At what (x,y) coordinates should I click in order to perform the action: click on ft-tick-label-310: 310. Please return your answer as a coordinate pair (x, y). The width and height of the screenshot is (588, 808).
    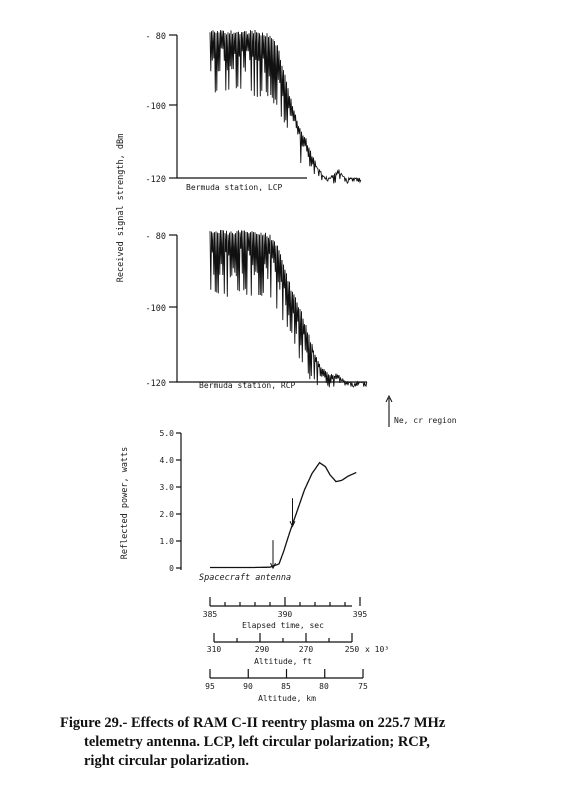
    Looking at the image, I should click on (214, 649).